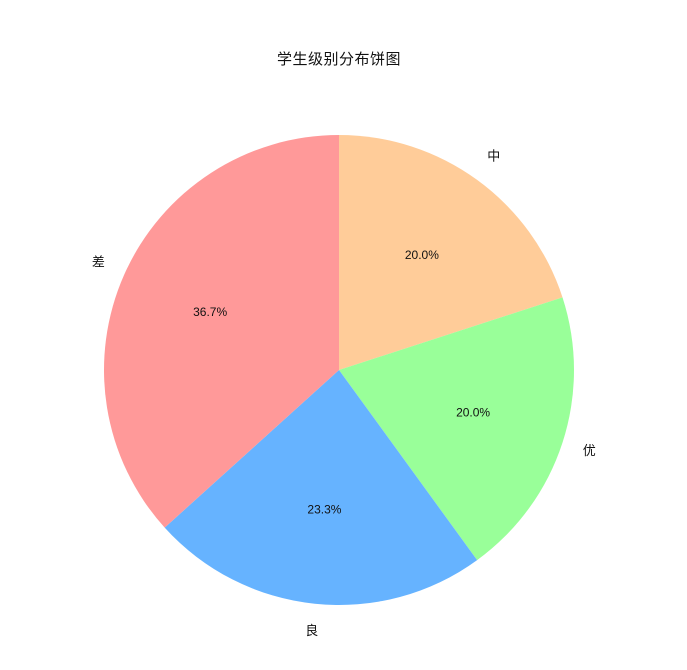 This screenshot has width=687, height=670. I want to click on chart-title: 学生级别分布饼图, so click(338, 59).